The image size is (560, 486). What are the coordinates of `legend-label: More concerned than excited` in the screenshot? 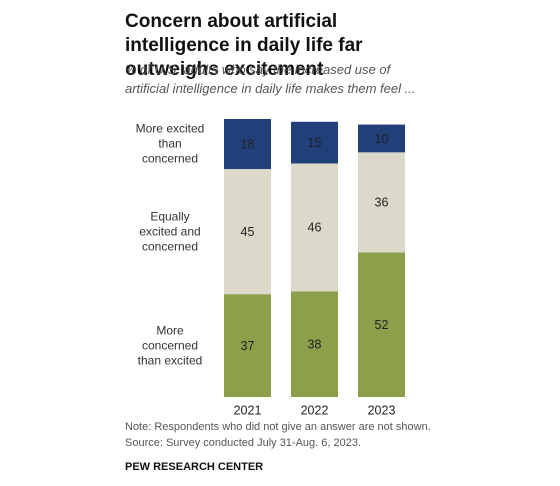 It's located at (170, 345).